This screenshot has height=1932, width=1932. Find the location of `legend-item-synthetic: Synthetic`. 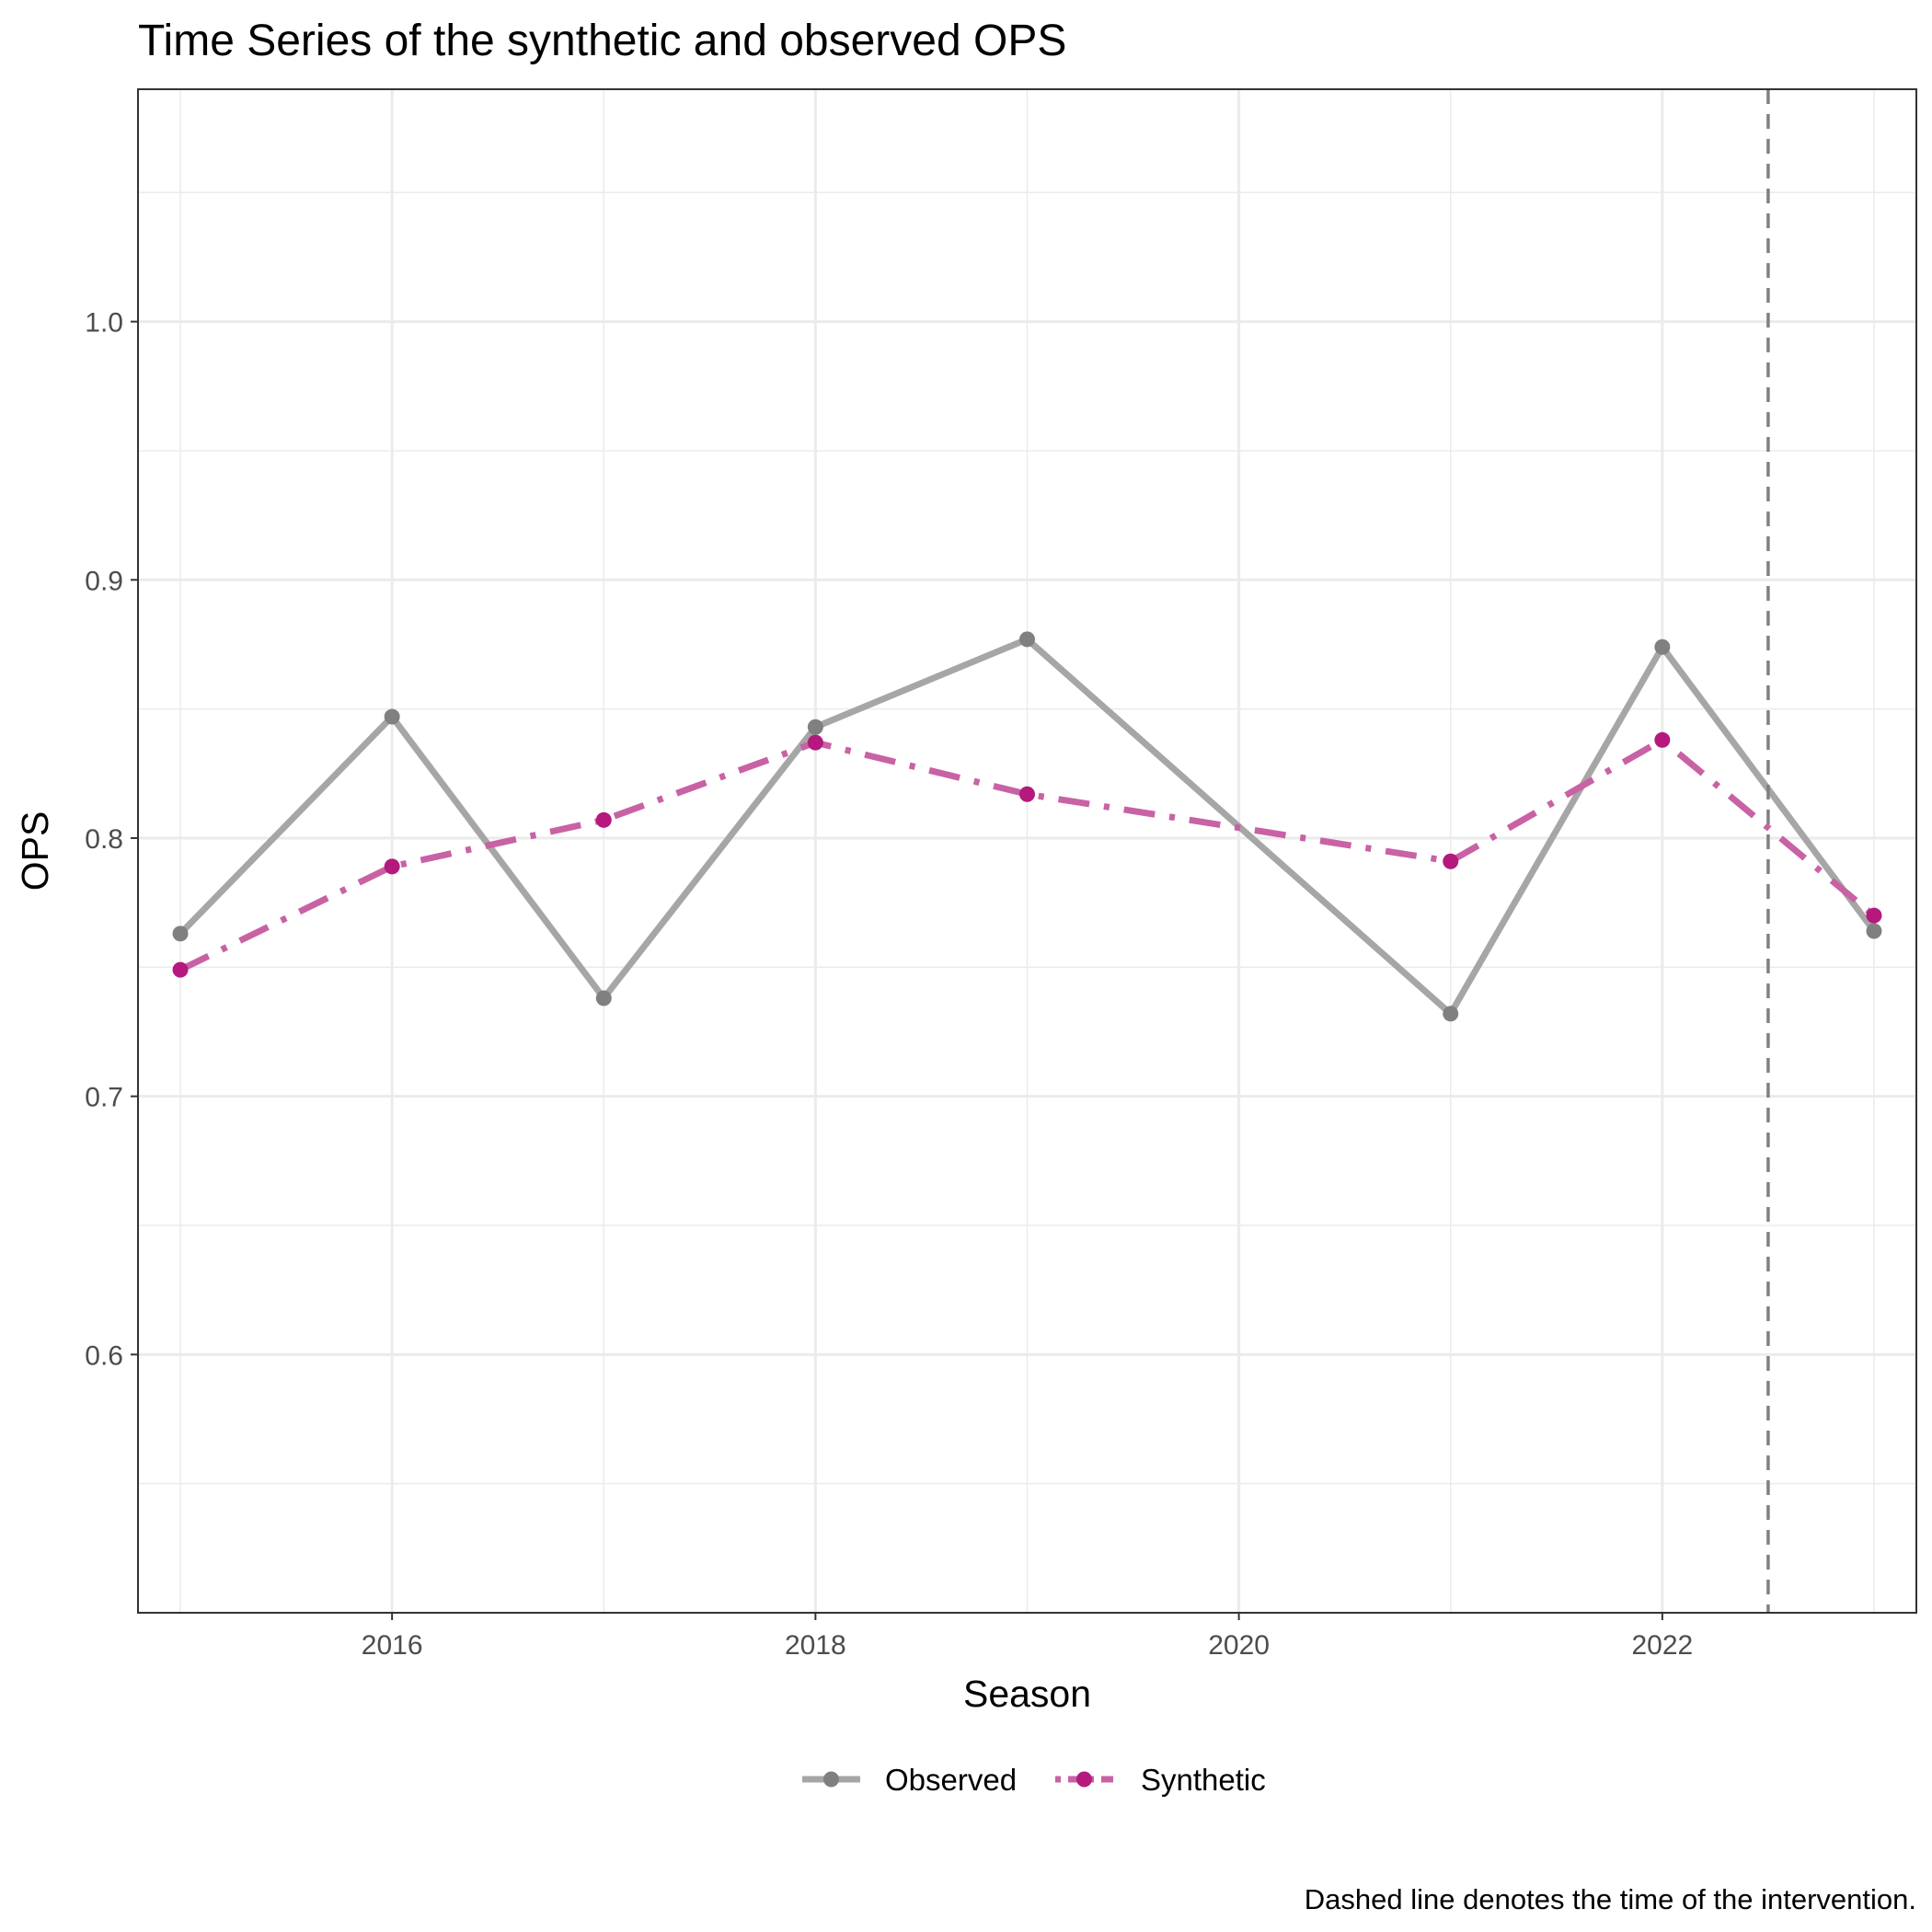

legend-item-synthetic: Synthetic is located at coordinates (1160, 1780).